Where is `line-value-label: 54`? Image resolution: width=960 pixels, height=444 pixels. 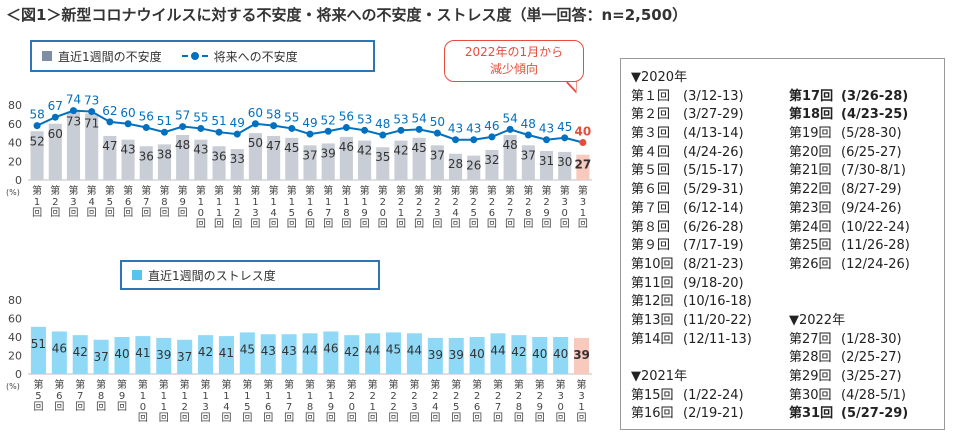 line-value-label: 54 is located at coordinates (419, 118).